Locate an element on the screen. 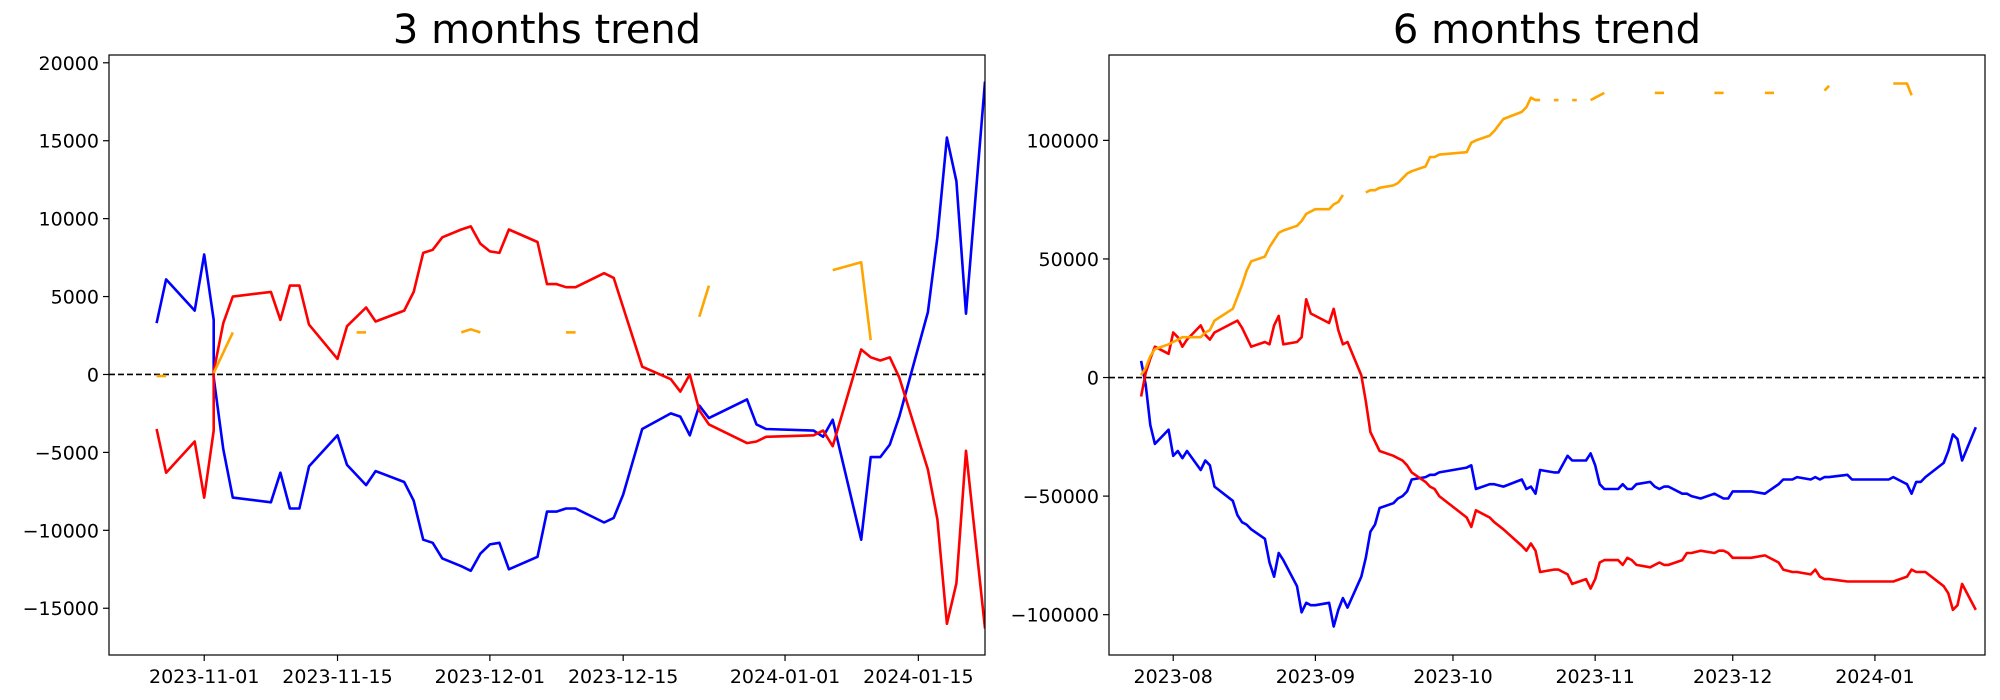 The width and height of the screenshot is (2000, 700). y-tick-label: −50000 is located at coordinates (1061, 497).